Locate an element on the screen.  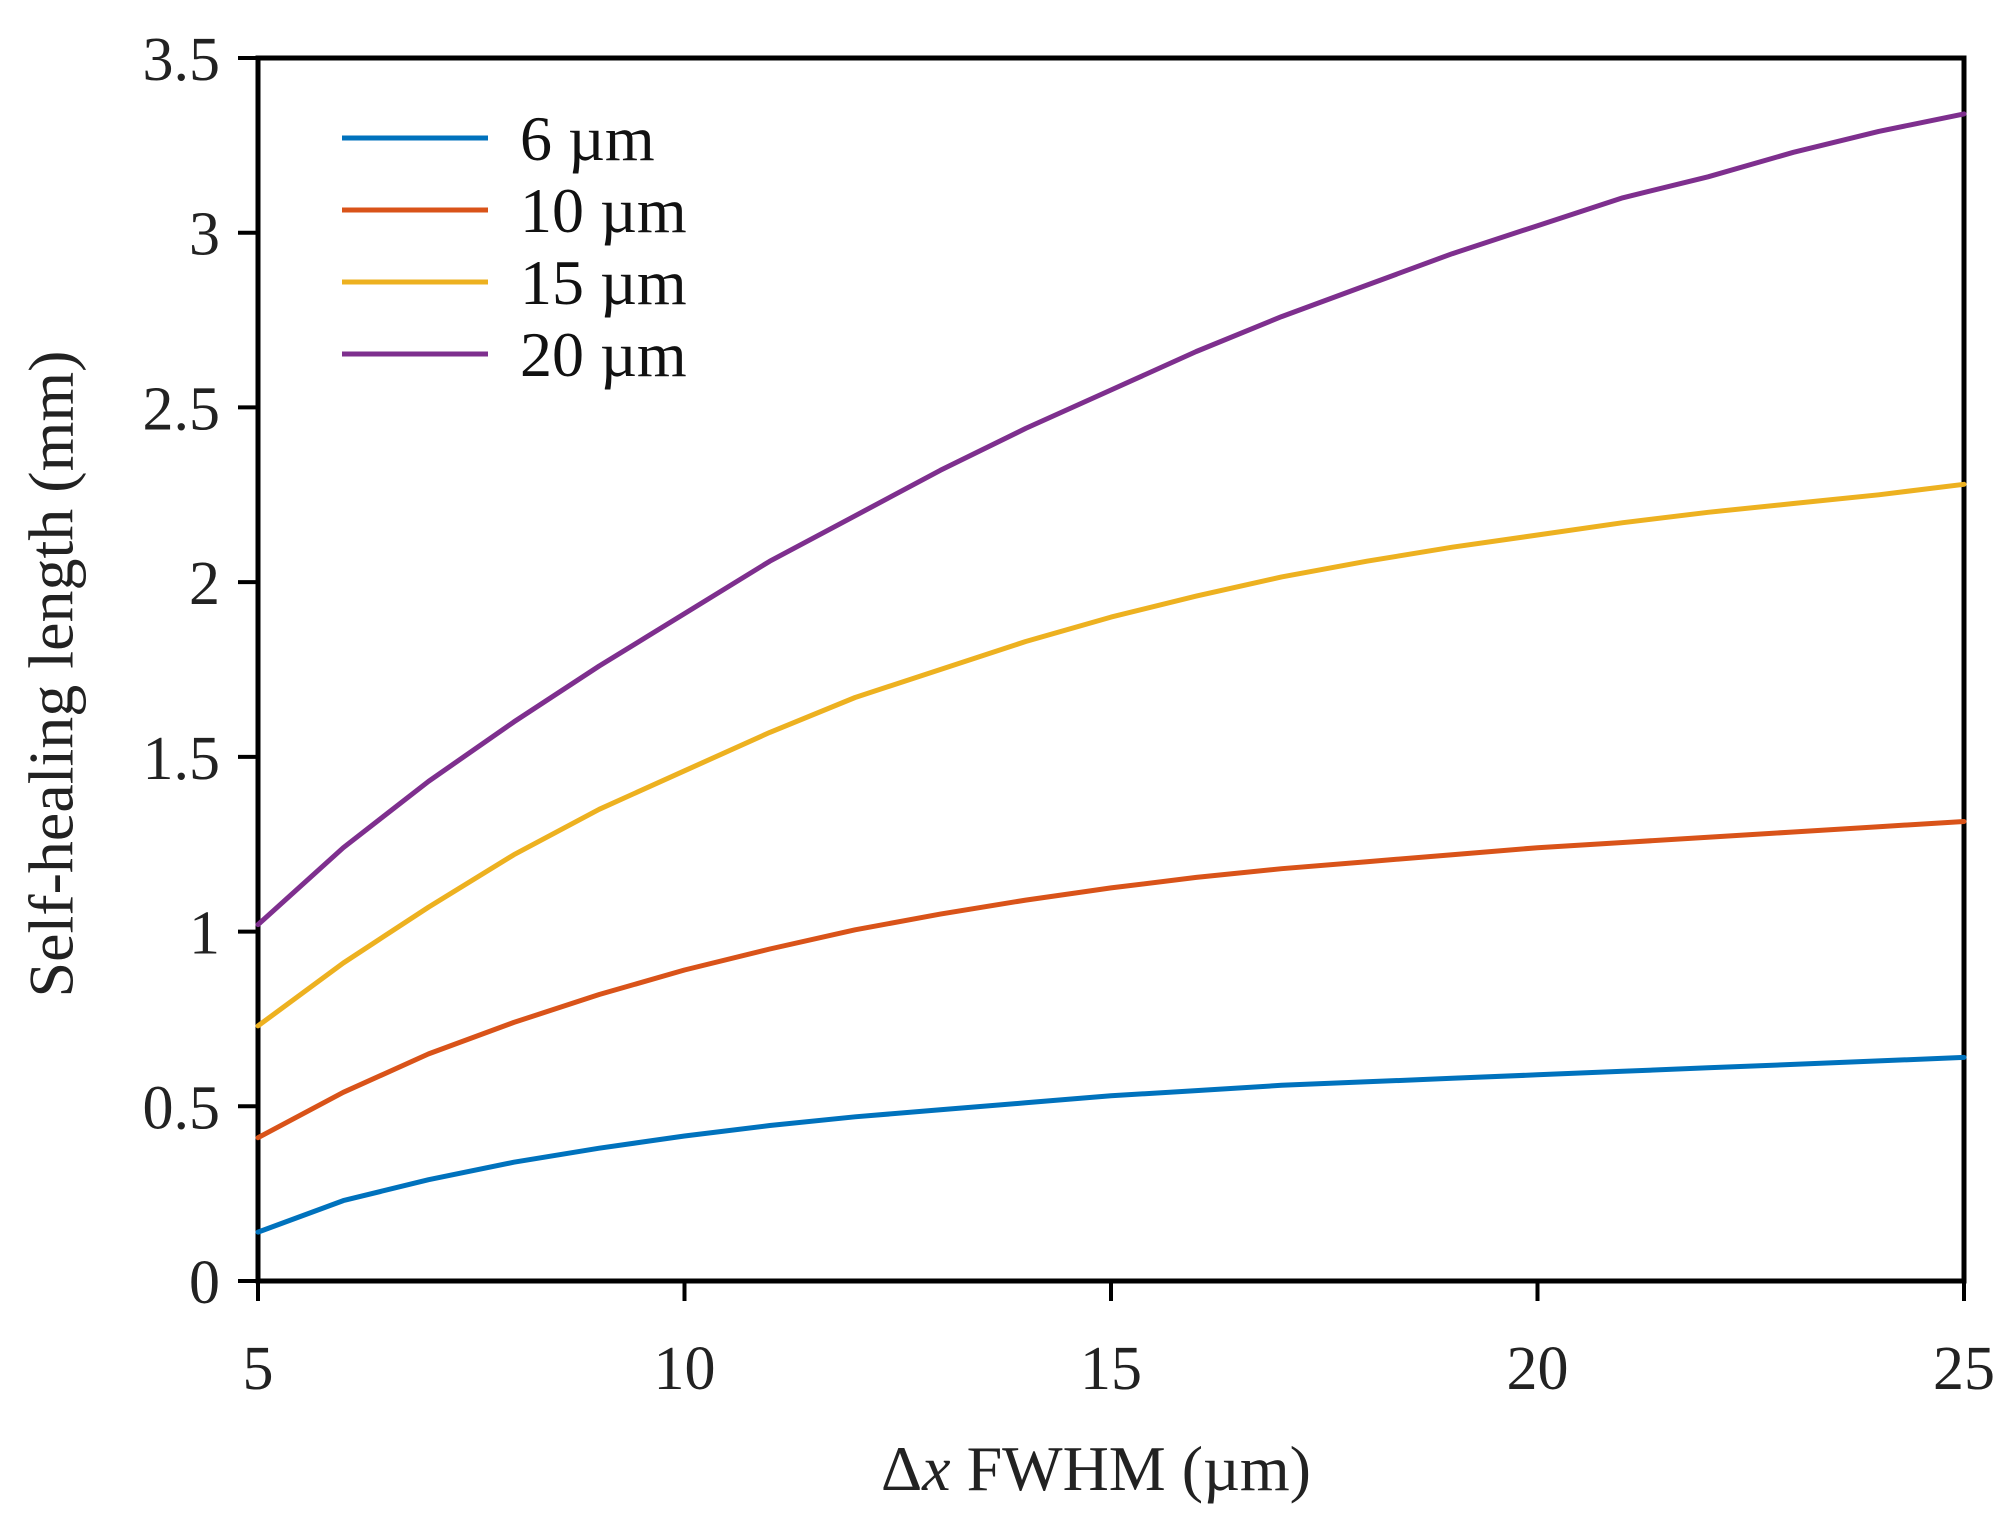
x-axis-label-variable: x is located at coordinates (935, 1468).